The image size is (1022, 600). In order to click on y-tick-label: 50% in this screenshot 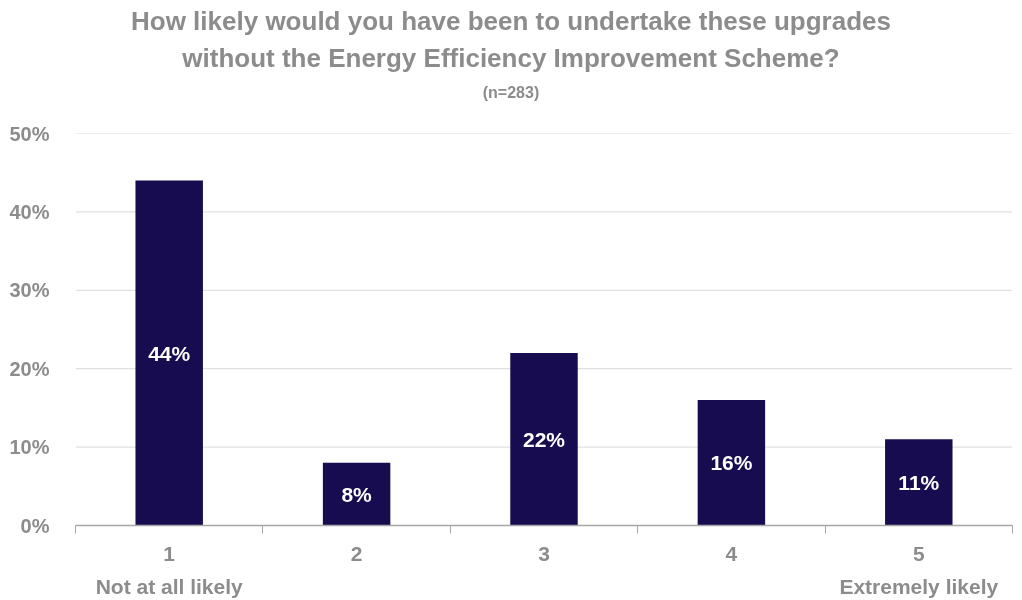, I will do `click(29, 133)`.